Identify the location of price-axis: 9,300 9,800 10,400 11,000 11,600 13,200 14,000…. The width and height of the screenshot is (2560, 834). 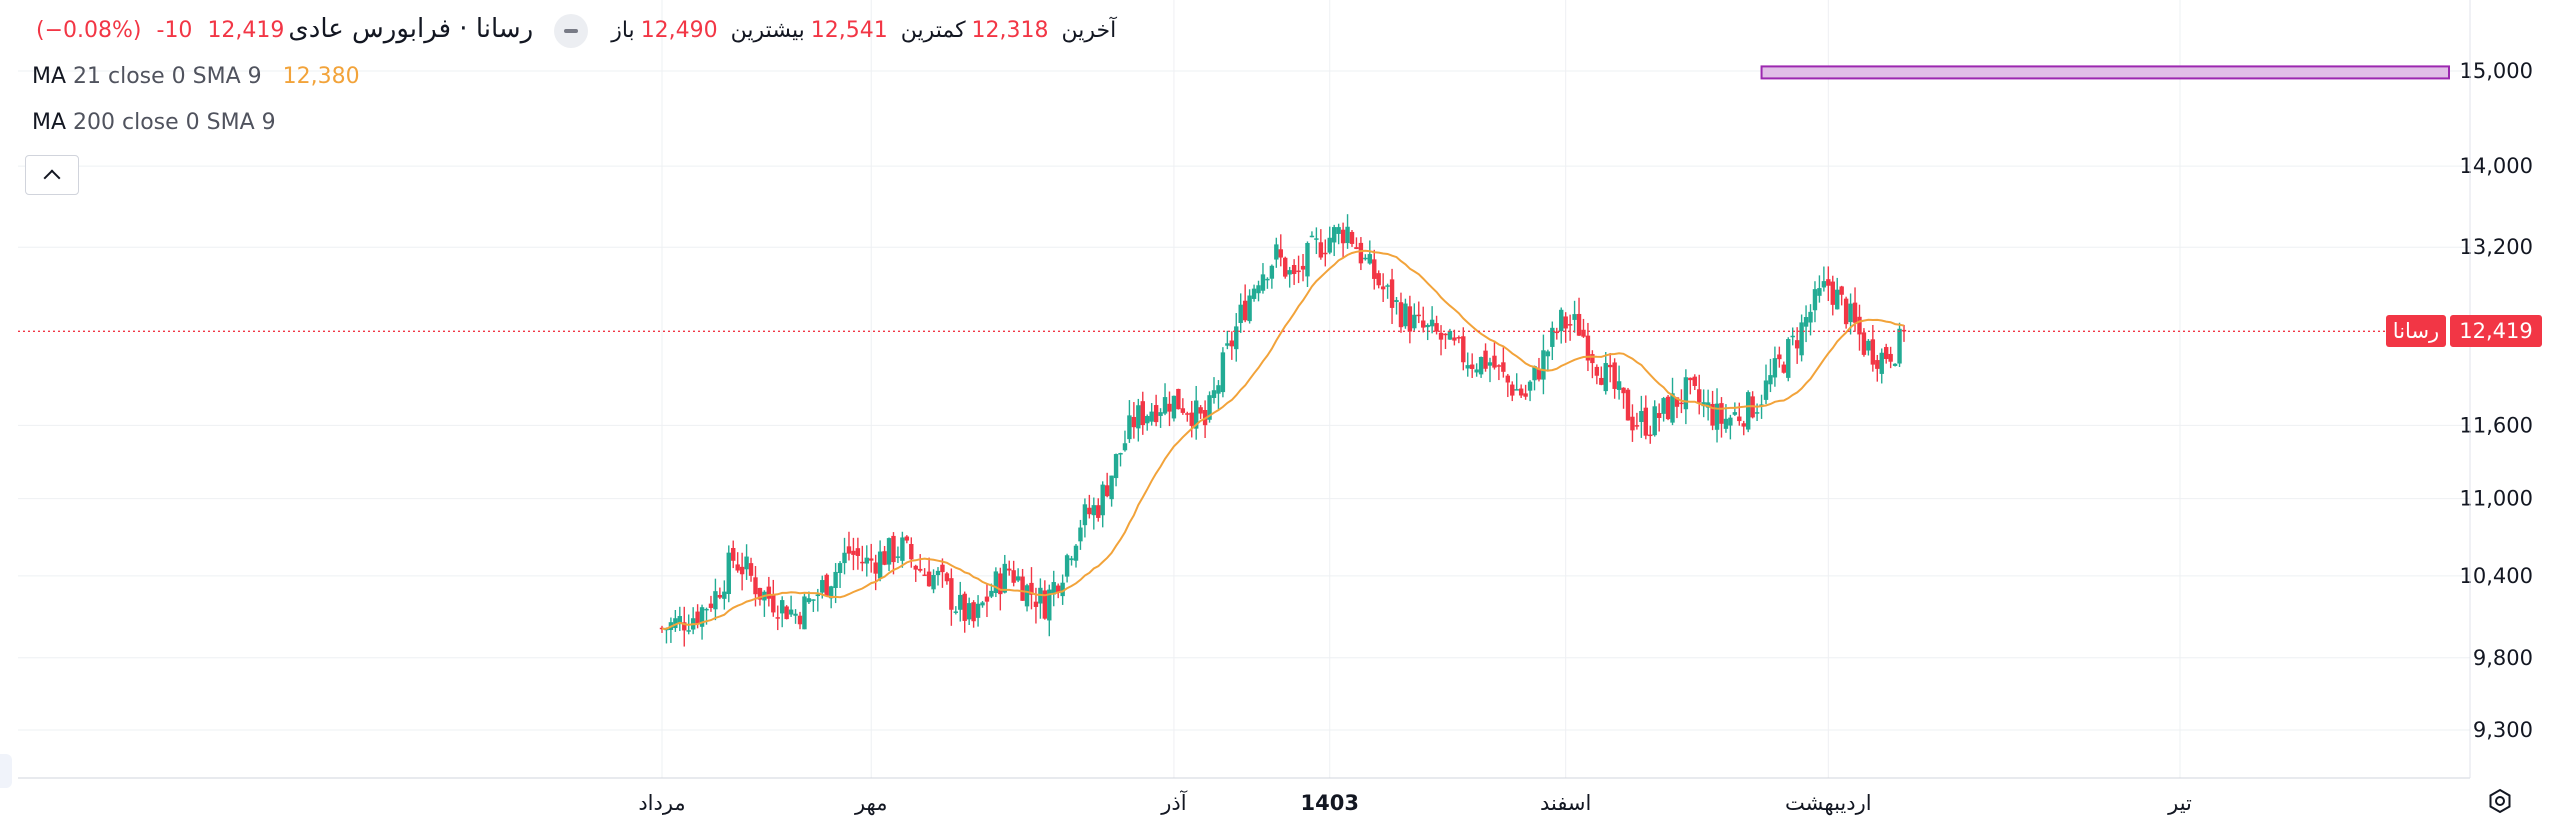
(2496, 400).